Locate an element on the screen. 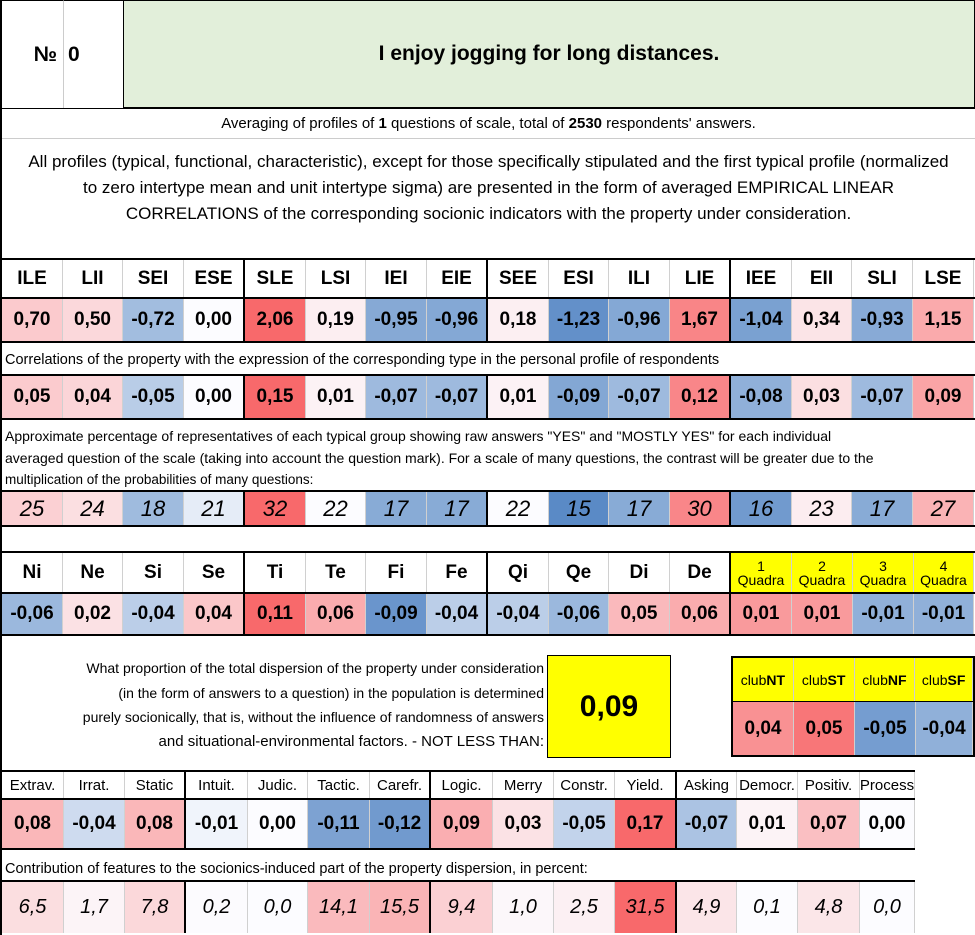  trait-value-cell: 0,17 is located at coordinates (646, 824).